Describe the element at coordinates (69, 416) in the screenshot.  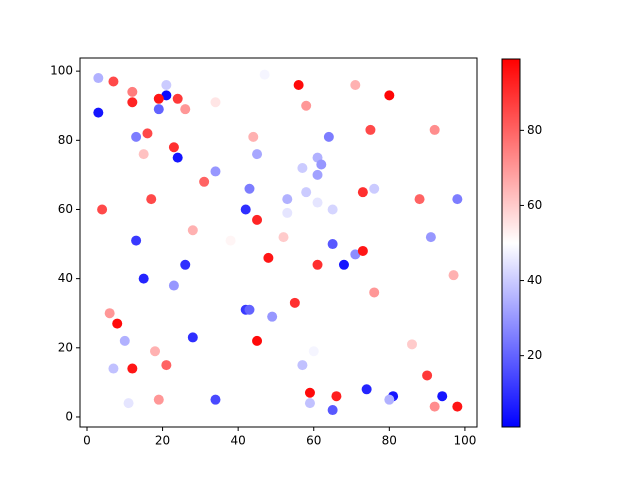
I see `y-tick-label: 0` at that location.